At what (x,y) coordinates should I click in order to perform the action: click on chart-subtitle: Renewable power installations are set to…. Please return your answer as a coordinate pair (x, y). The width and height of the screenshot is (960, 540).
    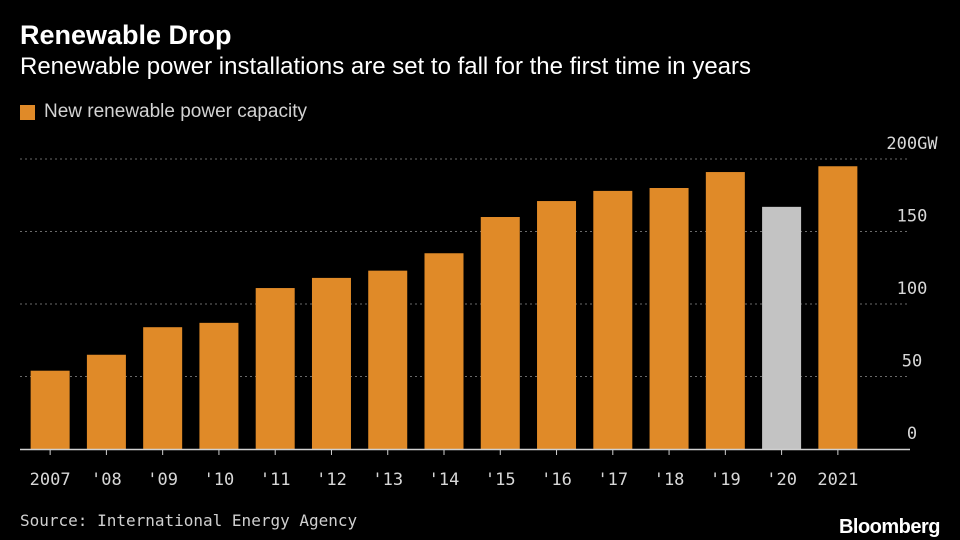
    Looking at the image, I should click on (386, 66).